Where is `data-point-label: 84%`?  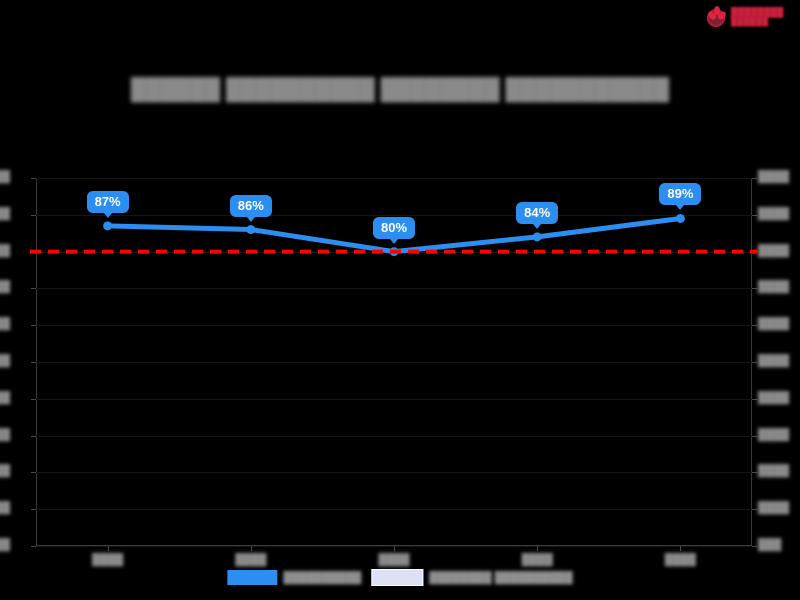 data-point-label: 84% is located at coordinates (537, 215).